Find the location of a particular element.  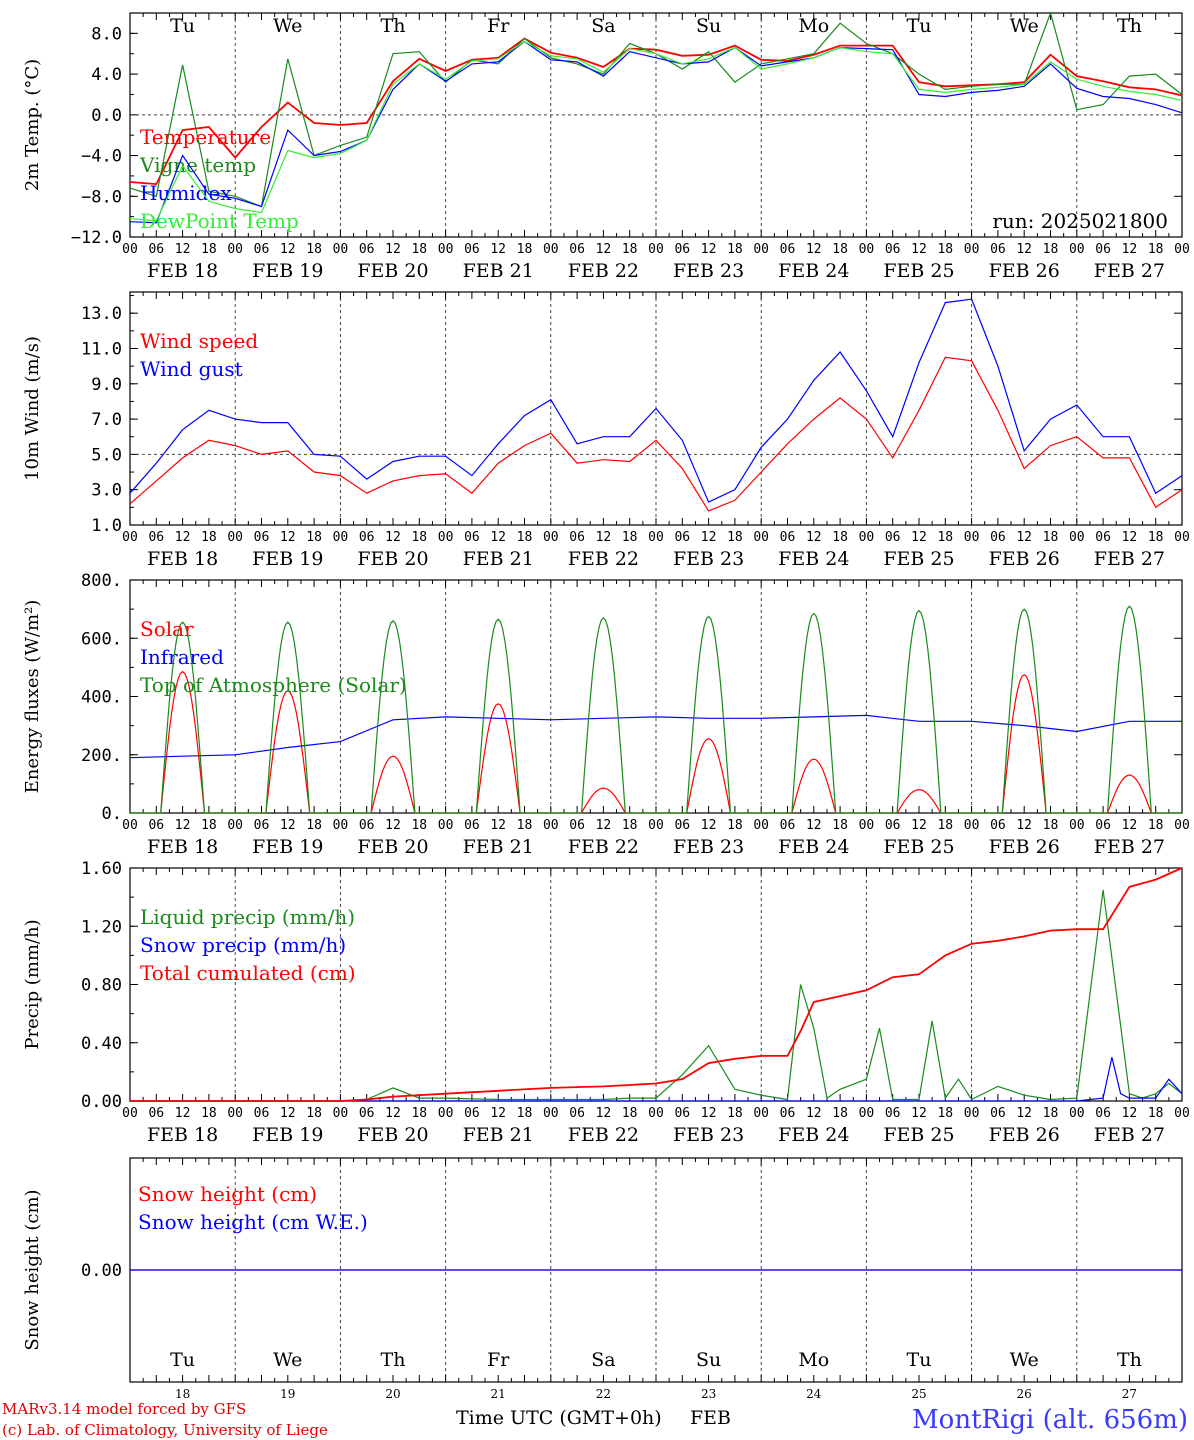

y-tick-label: 0.80 is located at coordinates (101, 986).